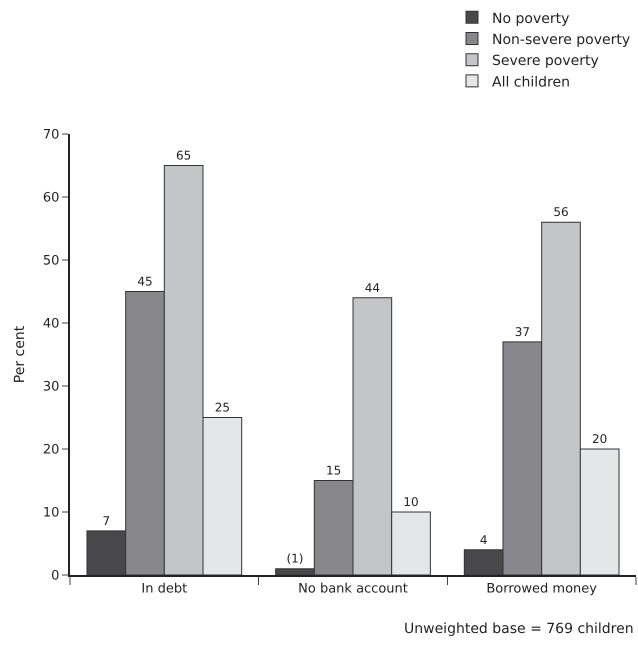  I want to click on y-tick-label: 20, so click(51, 450).